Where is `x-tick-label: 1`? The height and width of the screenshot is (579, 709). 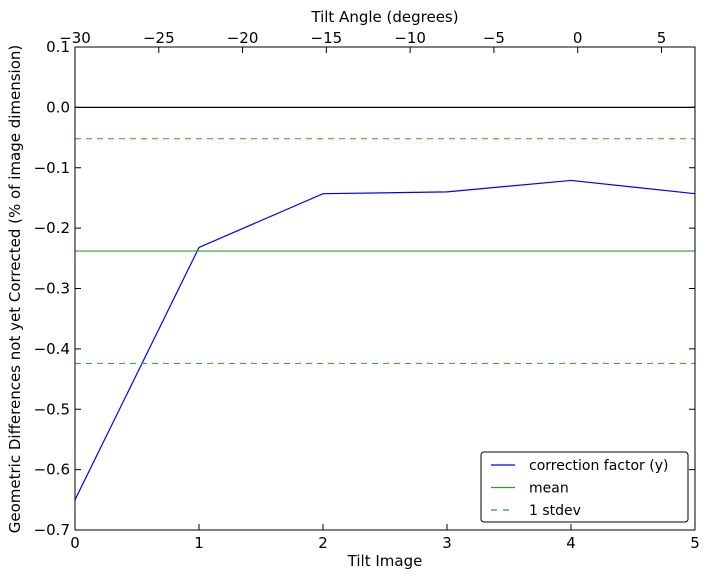
x-tick-label: 1 is located at coordinates (199, 543).